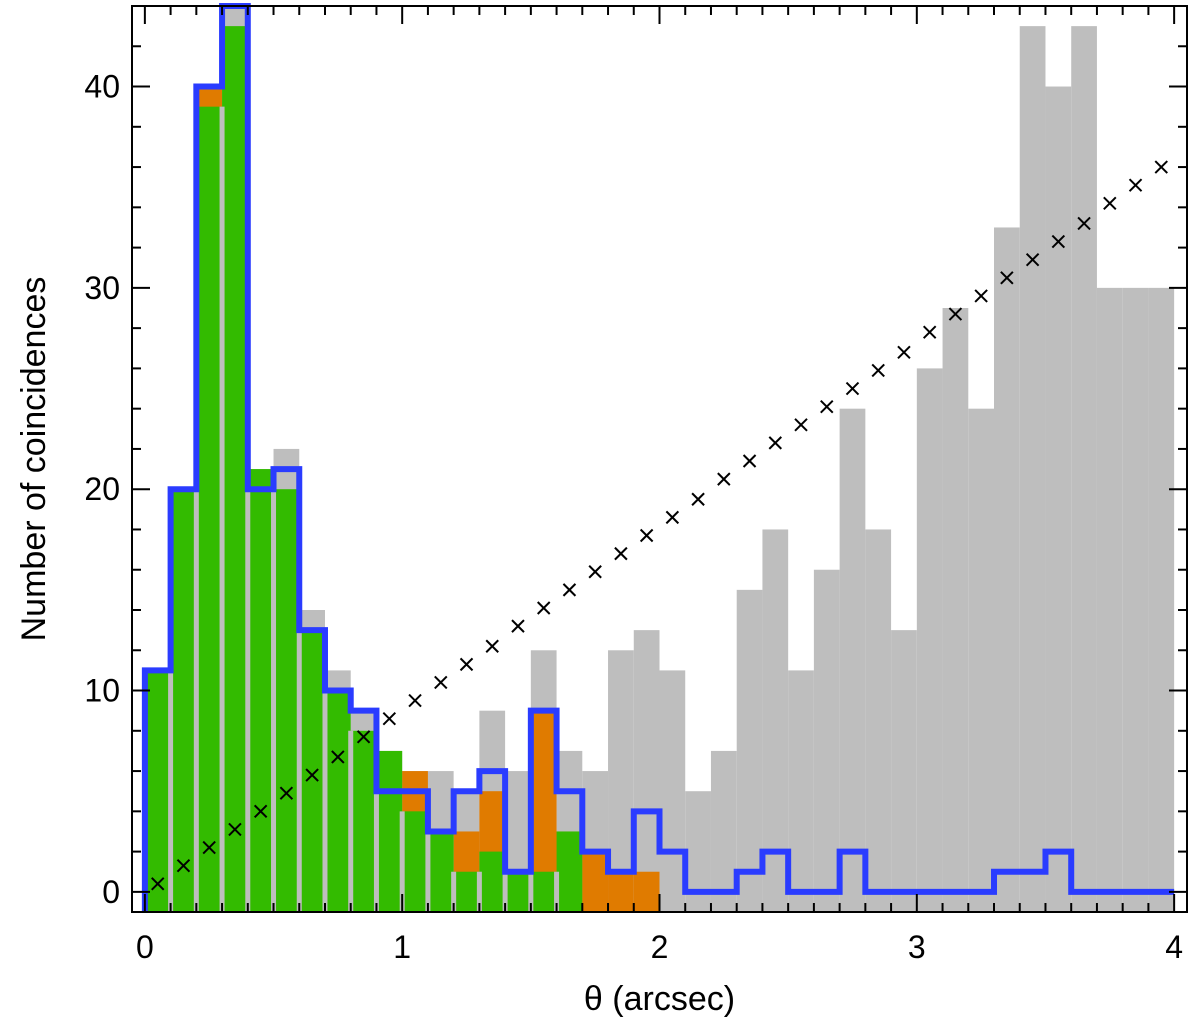  Describe the element at coordinates (34, 459) in the screenshot. I see `y-axis-title: Number of coincidences` at that location.